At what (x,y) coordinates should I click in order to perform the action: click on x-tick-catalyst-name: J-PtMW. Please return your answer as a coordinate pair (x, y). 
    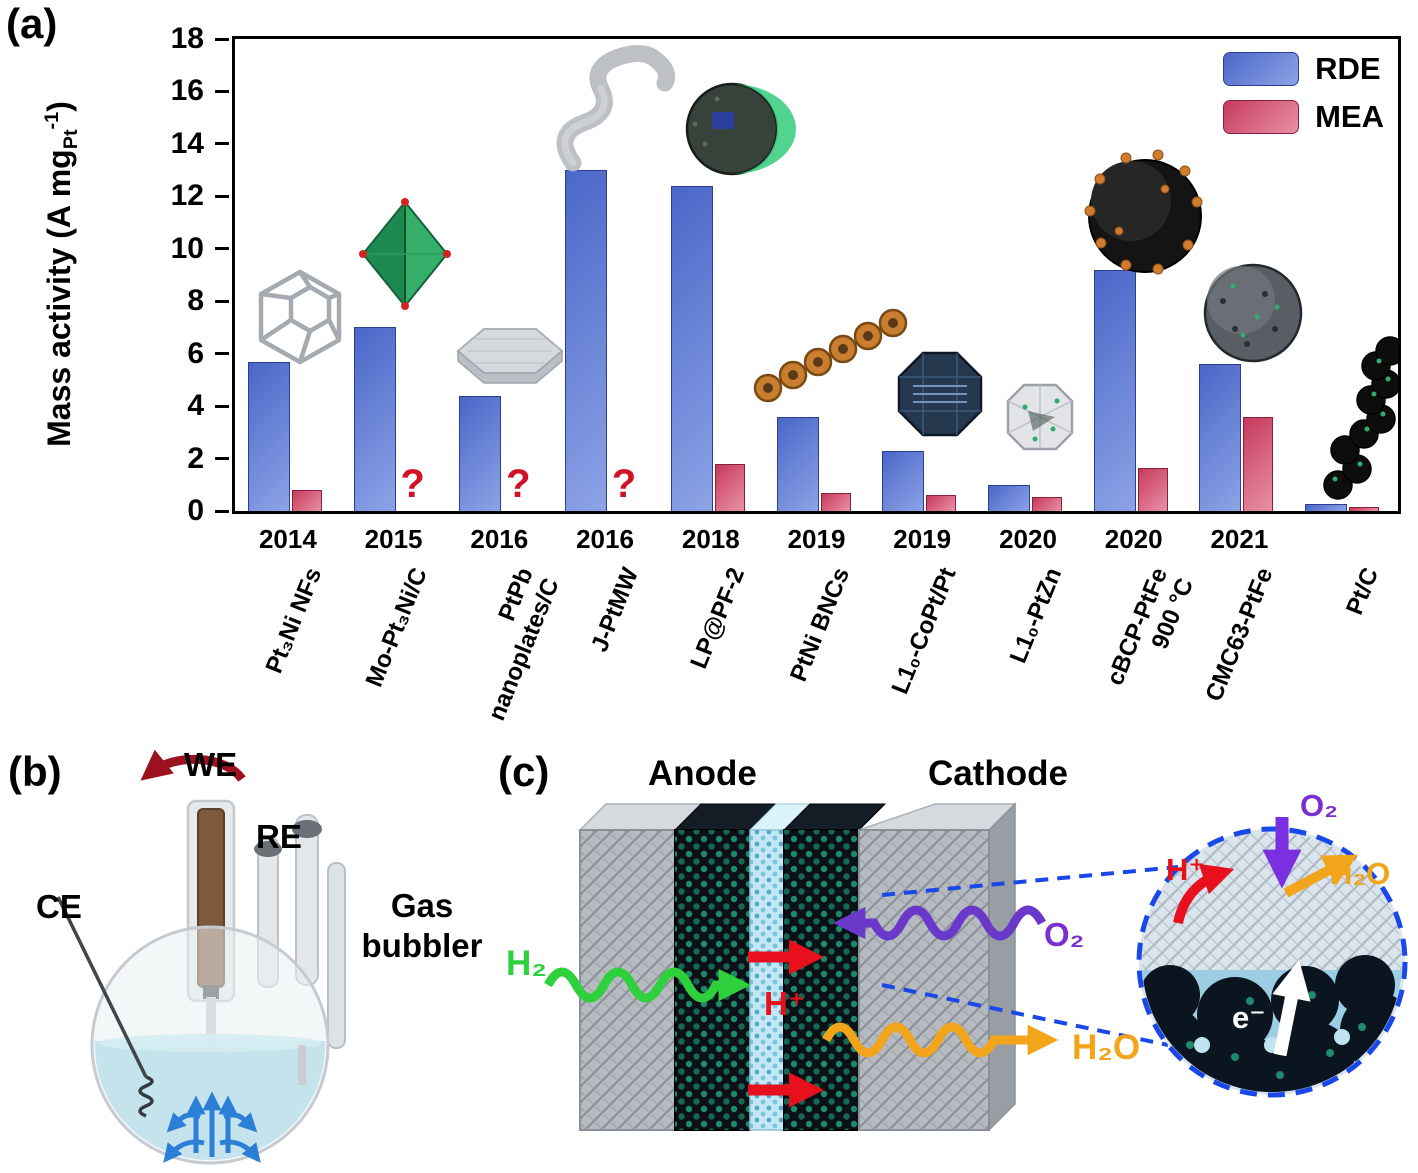
    Looking at the image, I should click on (615, 610).